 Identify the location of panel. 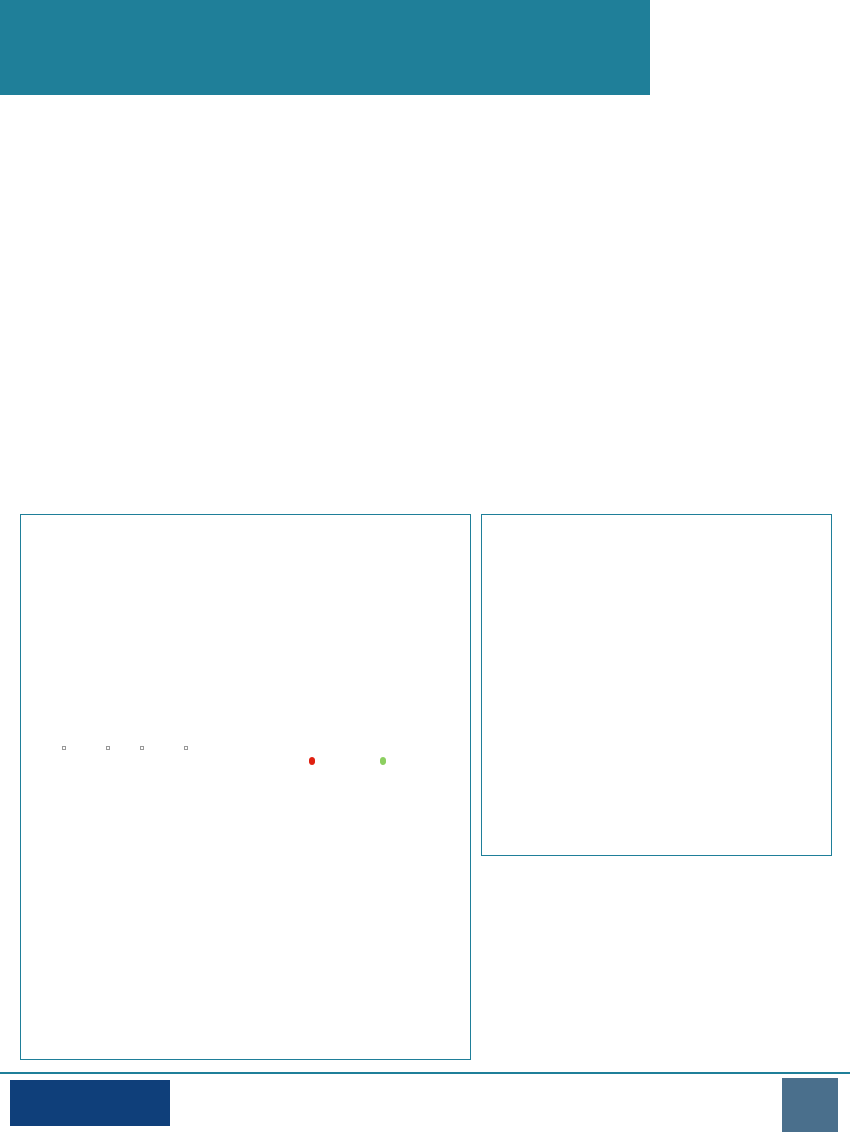
(656, 685).